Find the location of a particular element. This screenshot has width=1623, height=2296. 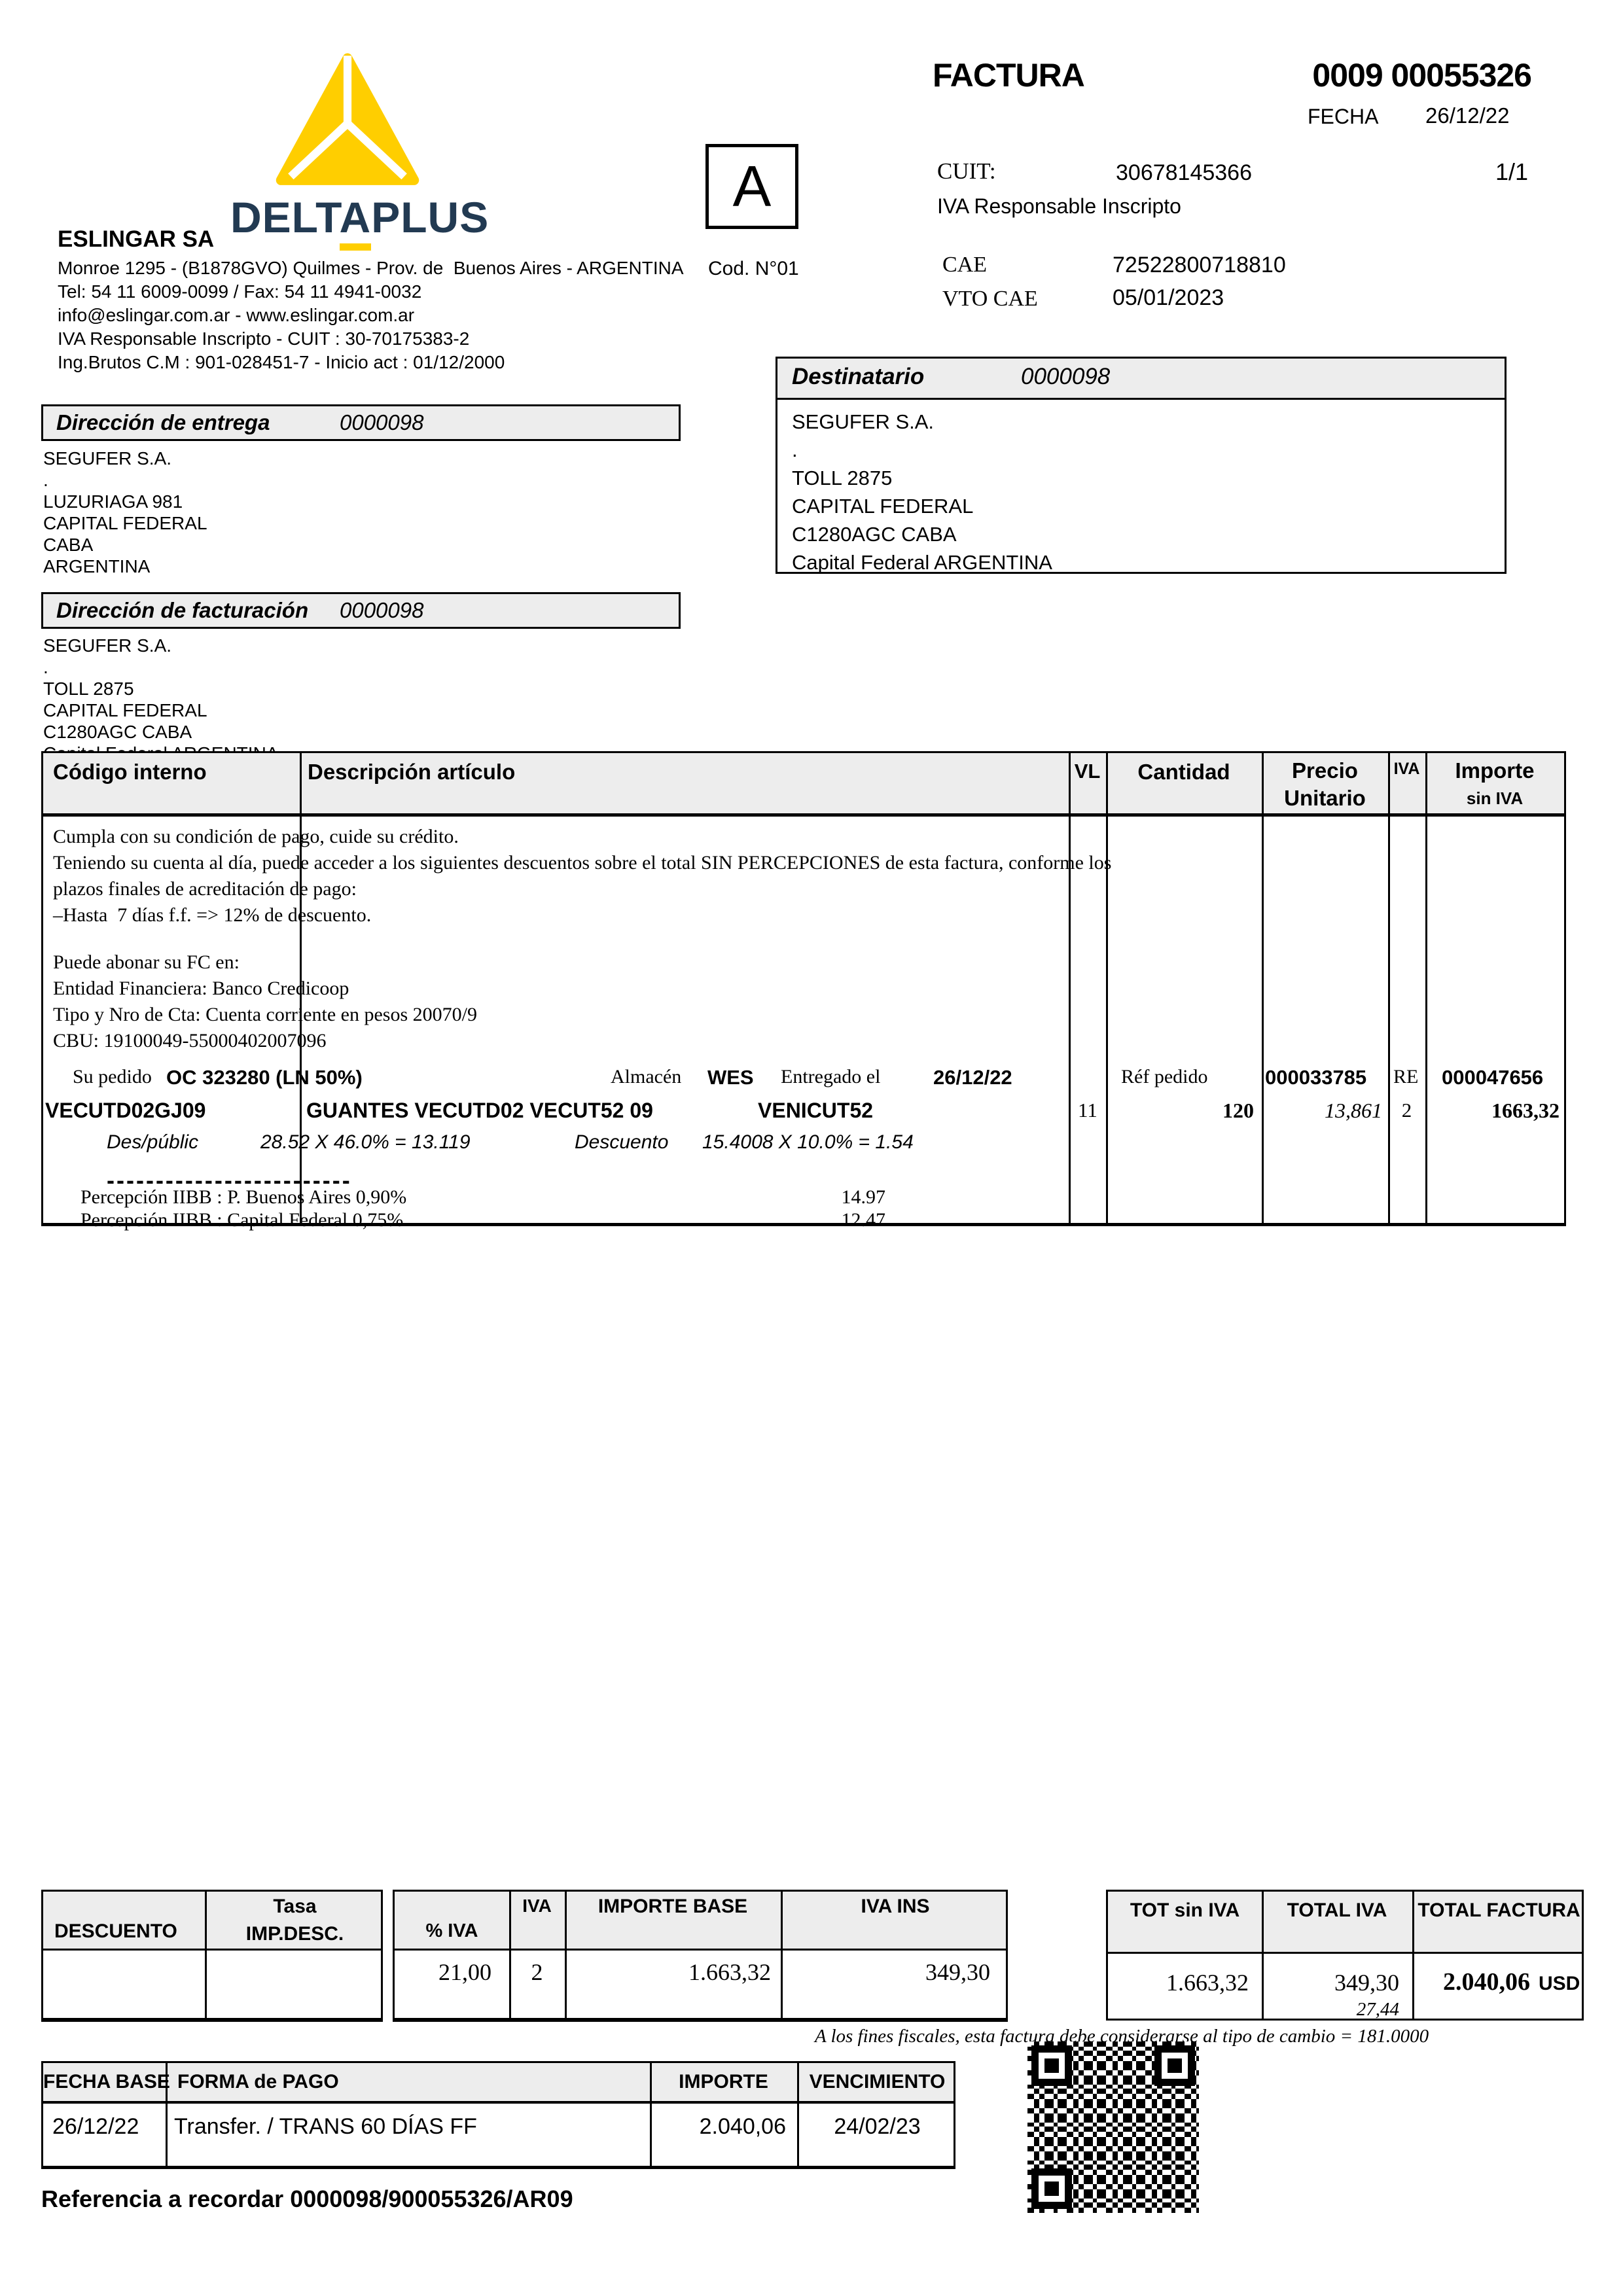

facturacion-line: TOLL 2875 is located at coordinates (88, 689).